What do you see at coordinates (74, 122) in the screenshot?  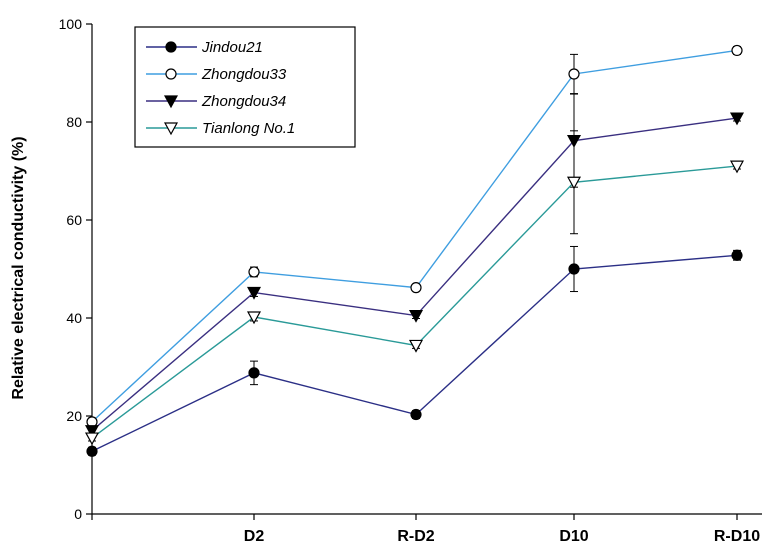 I see `y-tick-label: 80` at bounding box center [74, 122].